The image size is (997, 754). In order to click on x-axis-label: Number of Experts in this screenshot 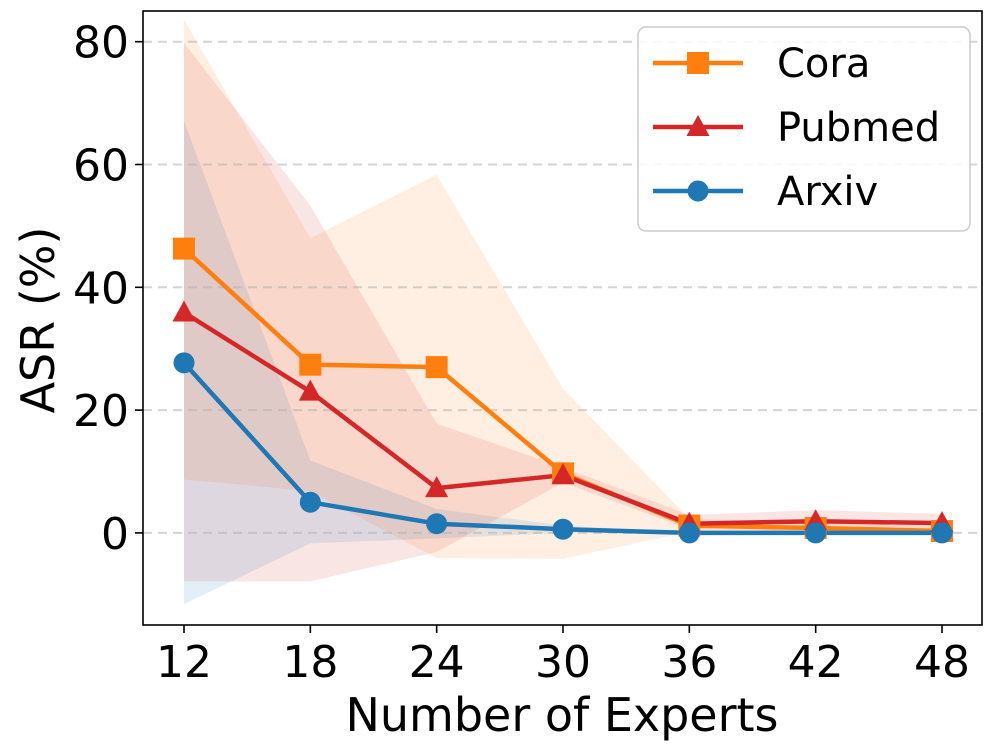, I will do `click(561, 715)`.